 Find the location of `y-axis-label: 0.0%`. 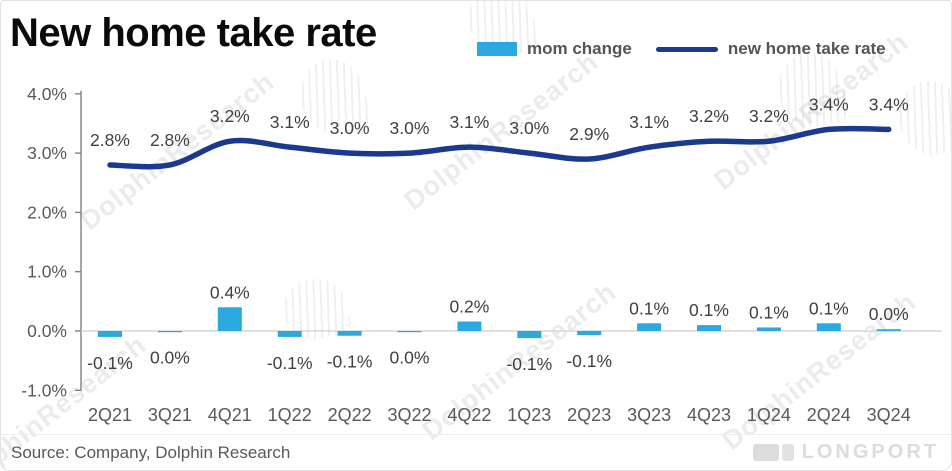

y-axis-label: 0.0% is located at coordinates (47, 331).